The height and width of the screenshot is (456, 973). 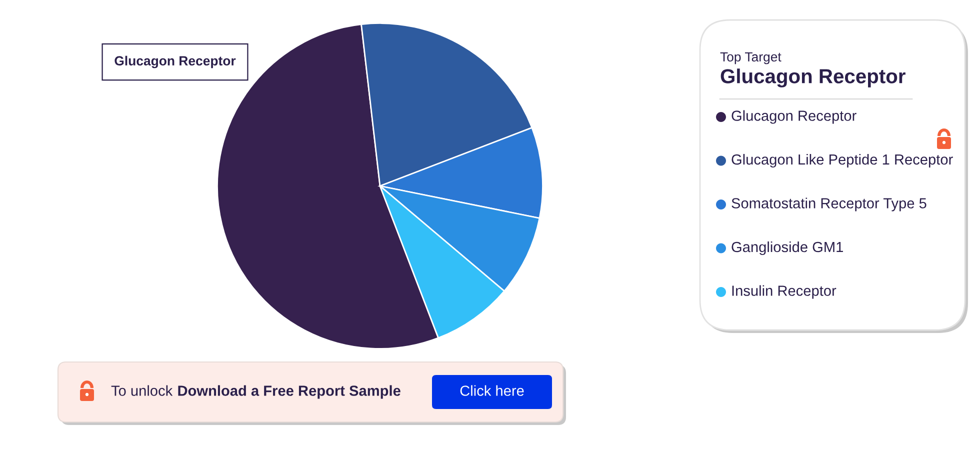 I want to click on legend-label: Glucagon Receptor, so click(x=794, y=117).